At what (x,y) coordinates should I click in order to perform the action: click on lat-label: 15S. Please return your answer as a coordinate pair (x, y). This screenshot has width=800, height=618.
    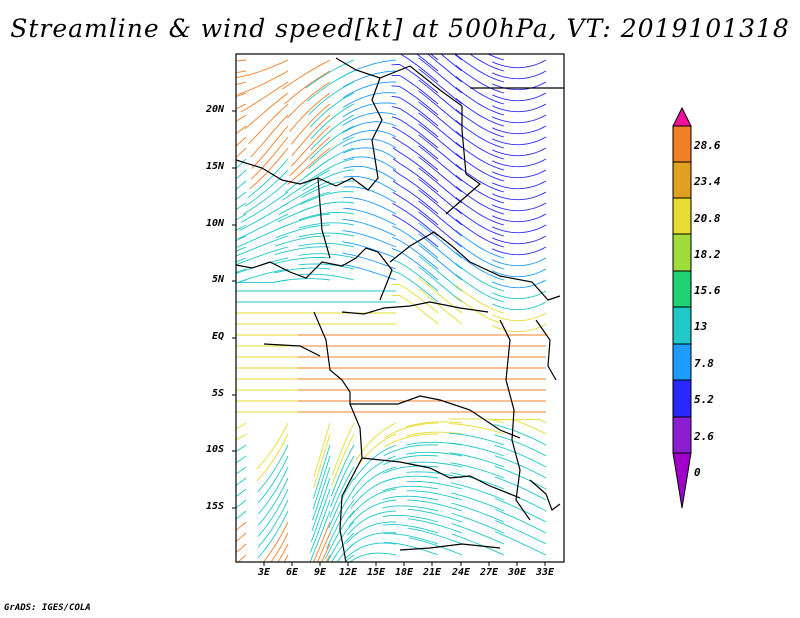
    Looking at the image, I should click on (215, 506).